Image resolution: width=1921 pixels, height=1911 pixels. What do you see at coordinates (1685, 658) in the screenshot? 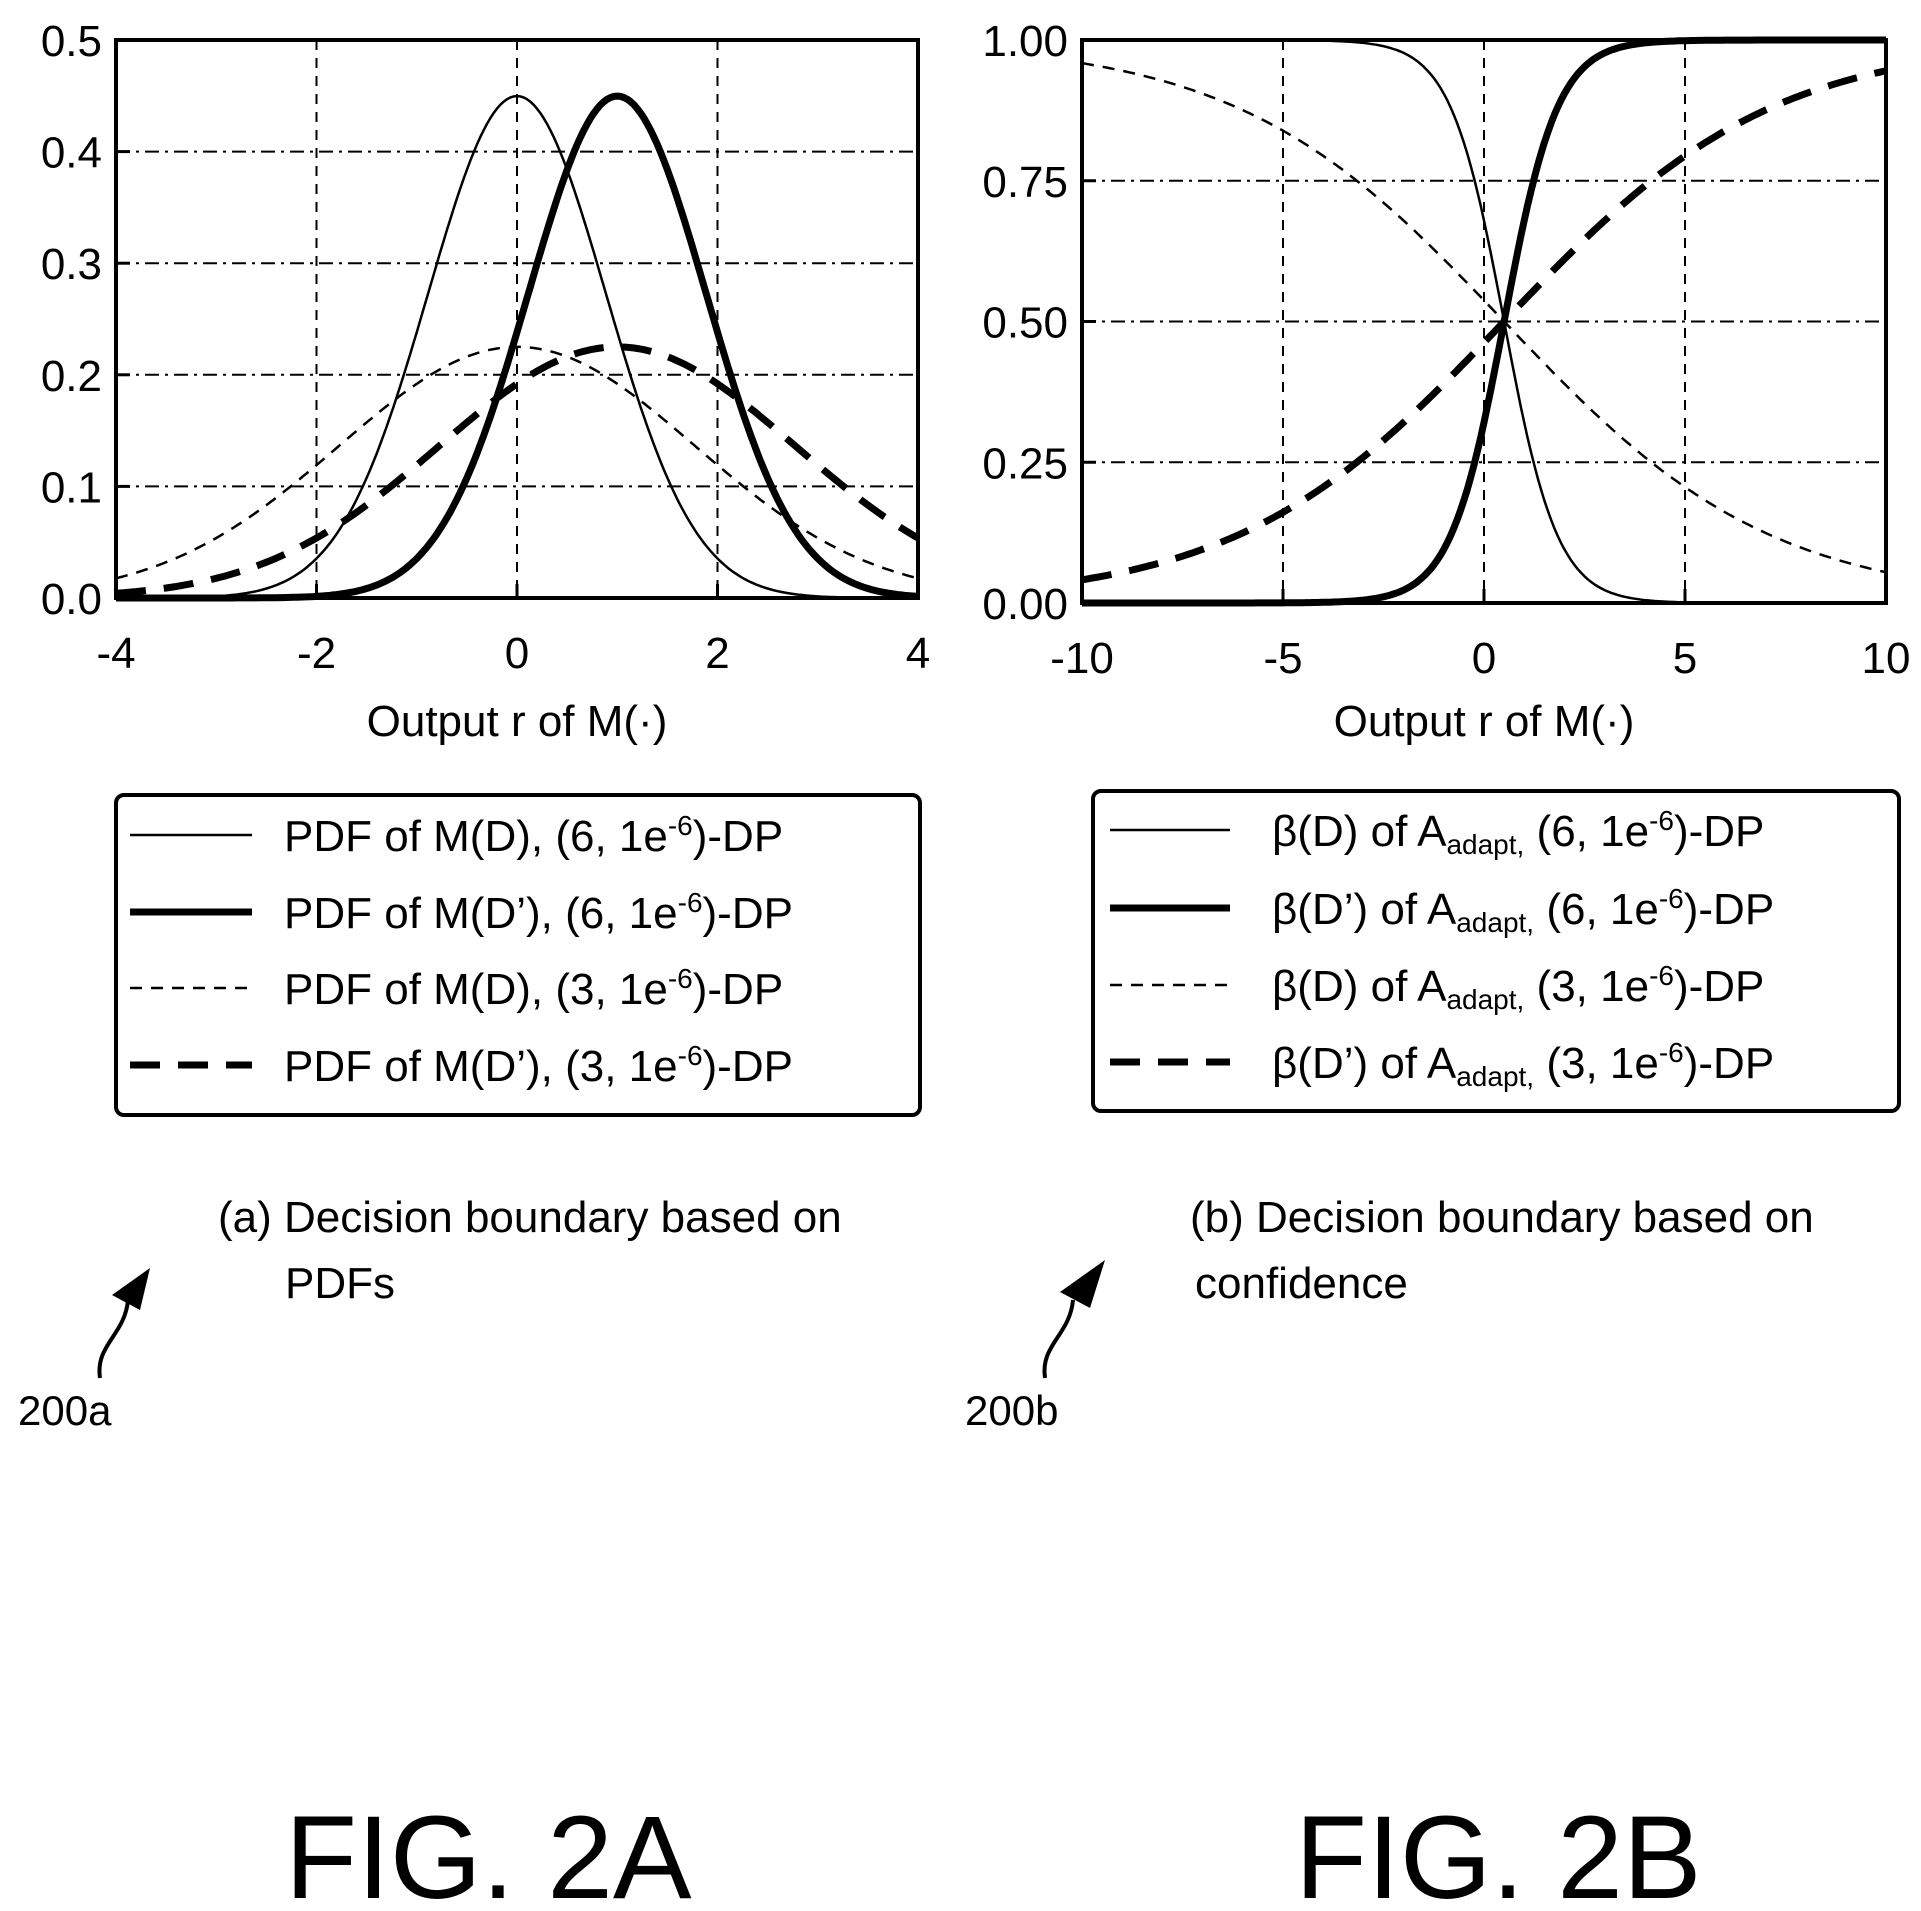
I see `x-tick-label: 5` at bounding box center [1685, 658].